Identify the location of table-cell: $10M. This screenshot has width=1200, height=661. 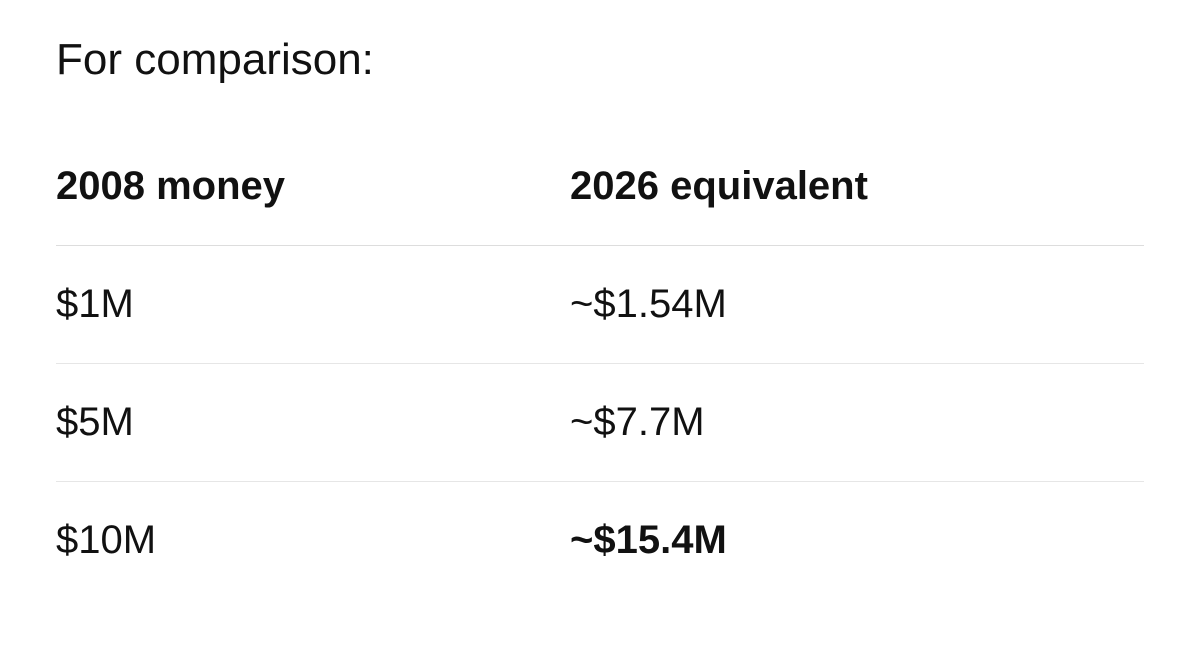
(106, 540).